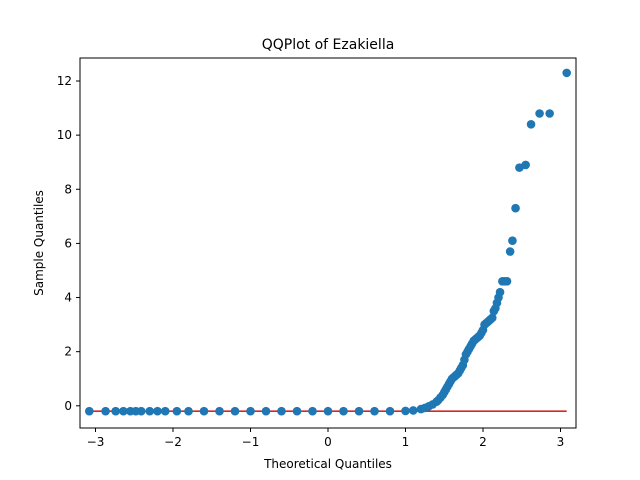  I want to click on x-tick-label: 3, so click(561, 442).